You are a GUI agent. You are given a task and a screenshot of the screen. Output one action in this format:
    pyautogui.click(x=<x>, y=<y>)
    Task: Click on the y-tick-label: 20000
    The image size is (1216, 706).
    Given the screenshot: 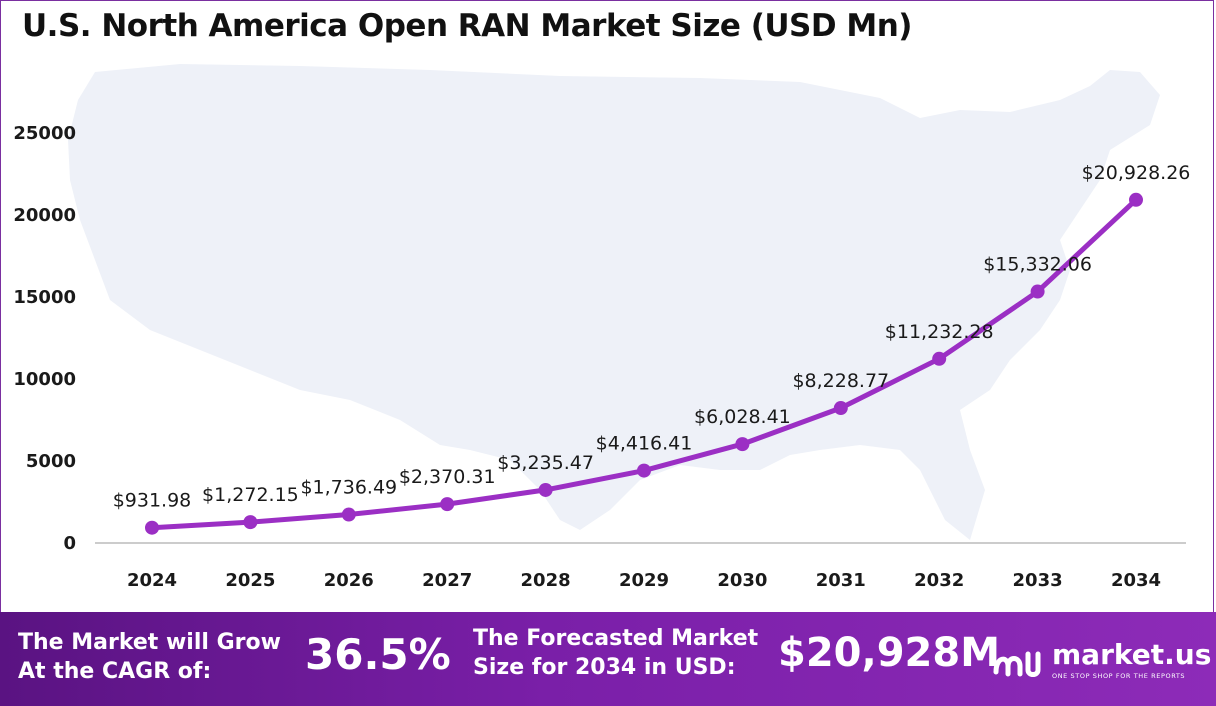 What is the action you would take?
    pyautogui.click(x=44, y=215)
    